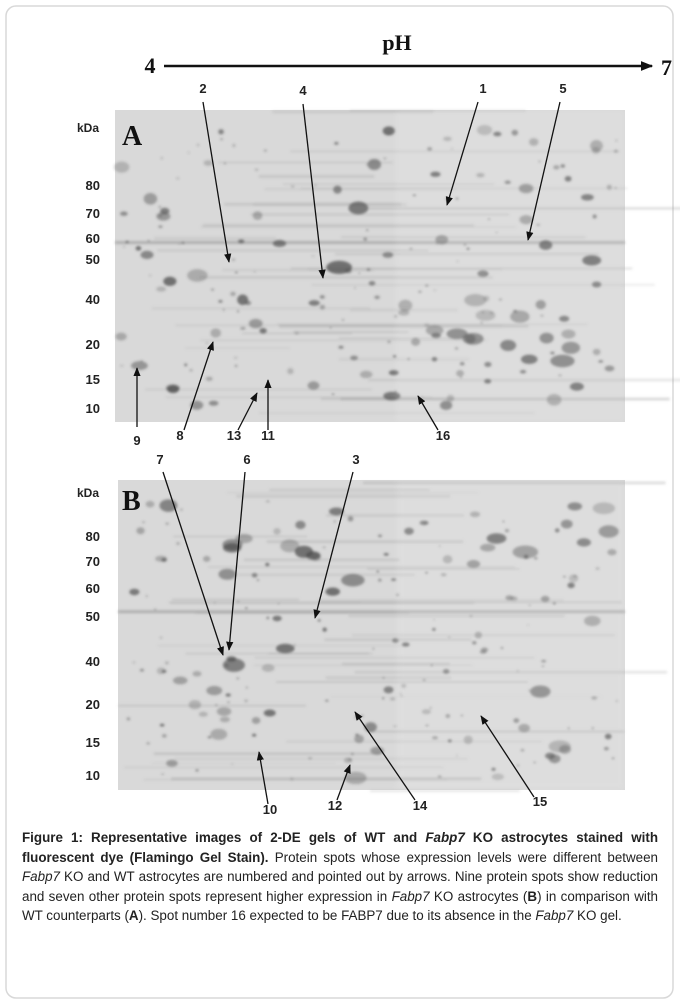 The width and height of the screenshot is (680, 1005). What do you see at coordinates (93, 259) in the screenshot?
I see `mw-label: 50` at bounding box center [93, 259].